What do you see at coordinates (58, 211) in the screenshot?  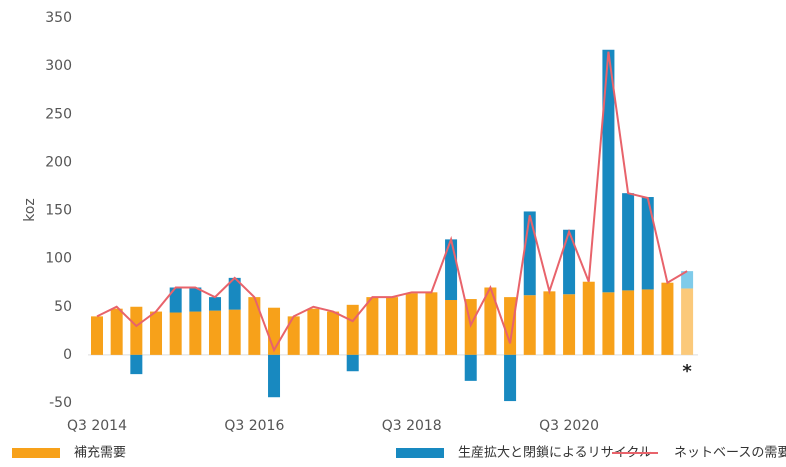 I see `y-tick-label: 150` at bounding box center [58, 211].